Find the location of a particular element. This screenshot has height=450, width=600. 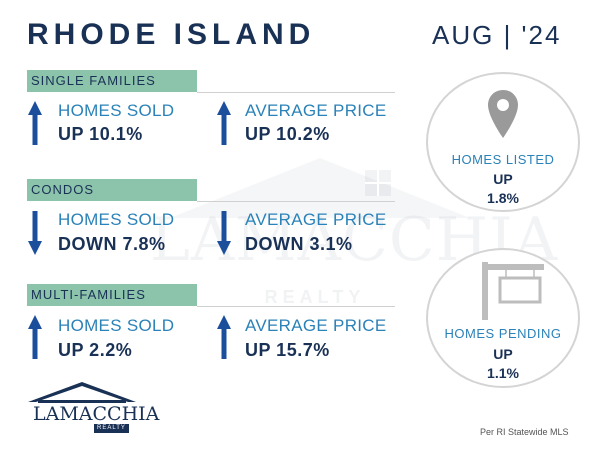

logo-roof-icon is located at coordinates (82, 392).